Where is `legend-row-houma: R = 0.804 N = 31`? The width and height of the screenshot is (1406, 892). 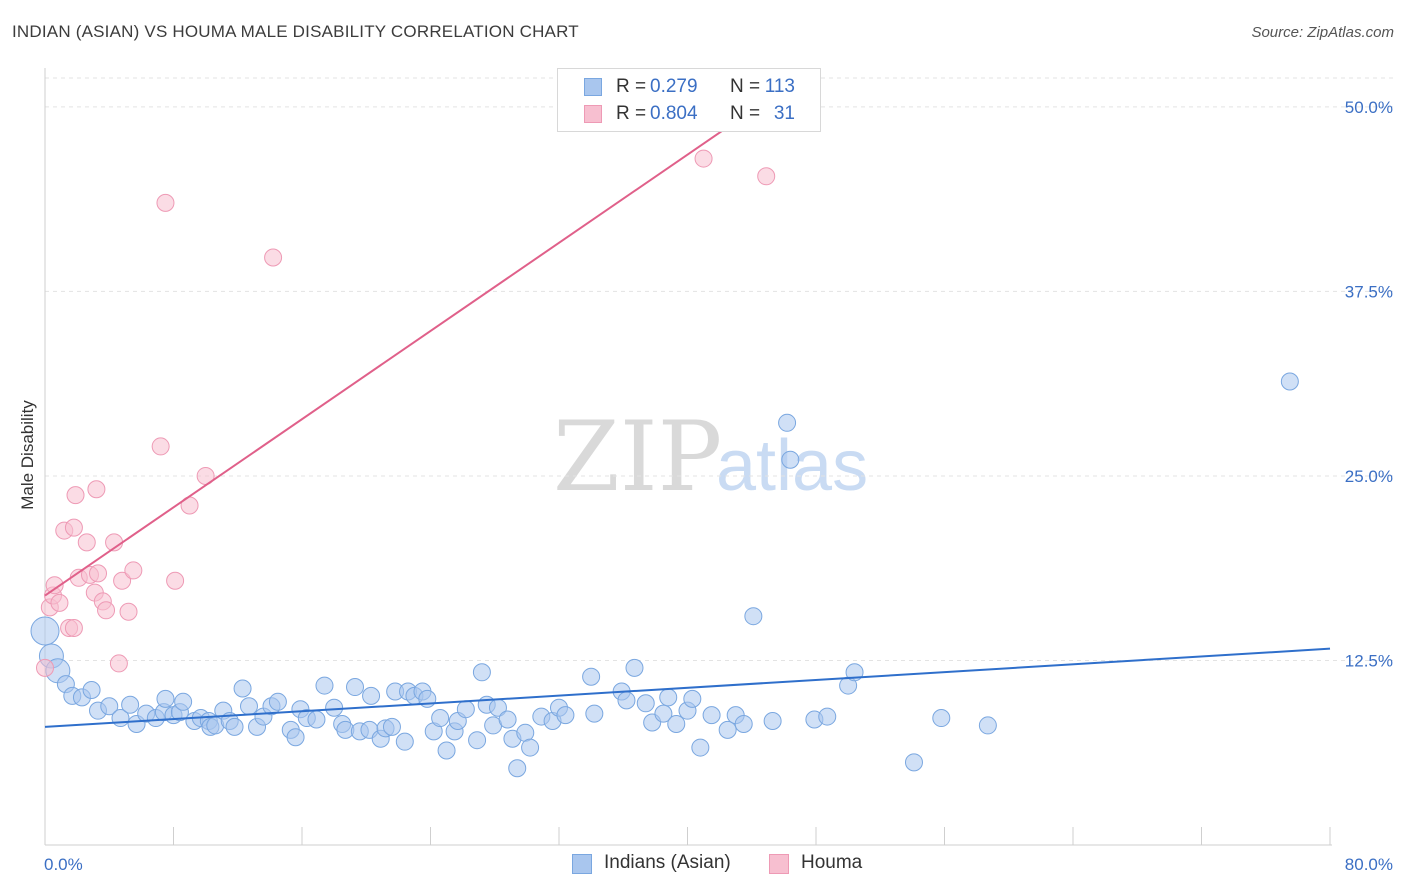
legend-row-houma: R = 0.804 N = 31 is located at coordinates (689, 114).